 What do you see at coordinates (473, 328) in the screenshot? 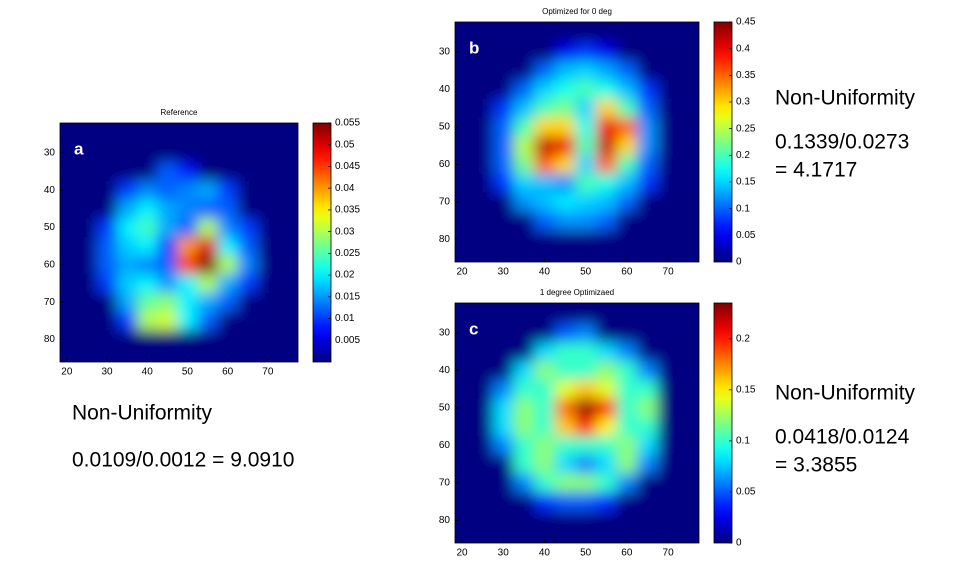
I see `panel-label: c` at bounding box center [473, 328].